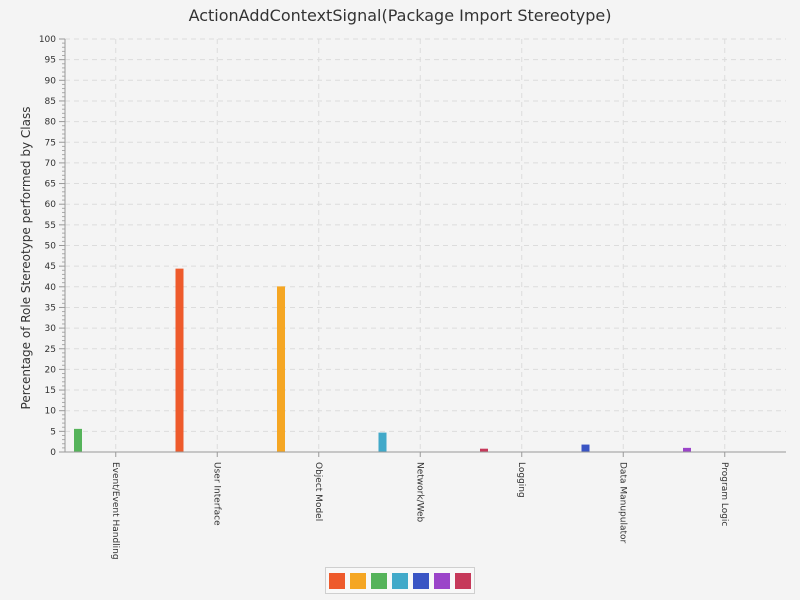 The width and height of the screenshot is (800, 600). What do you see at coordinates (53, 432) in the screenshot?
I see `y-tick-label: 5` at bounding box center [53, 432].